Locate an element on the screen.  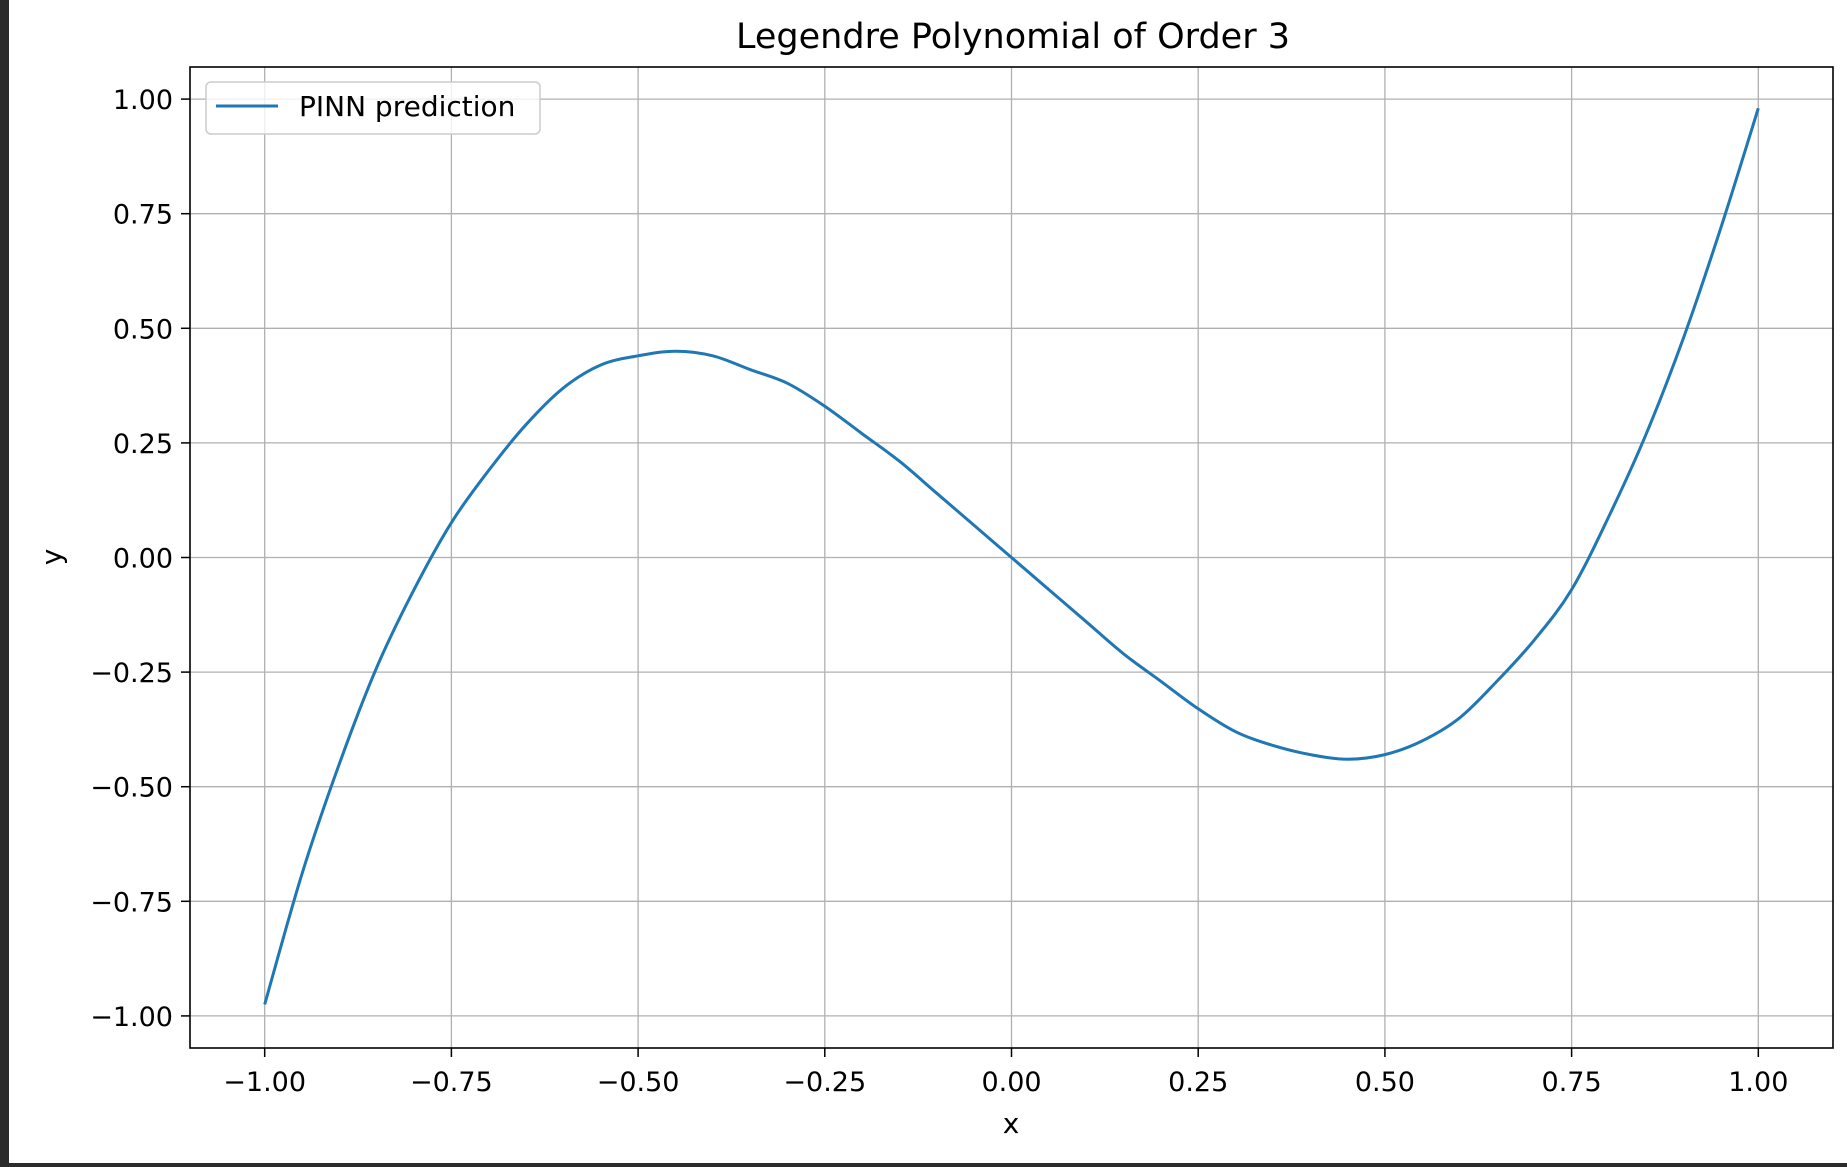
x-tick-label: 0.25 is located at coordinates (1198, 1082).